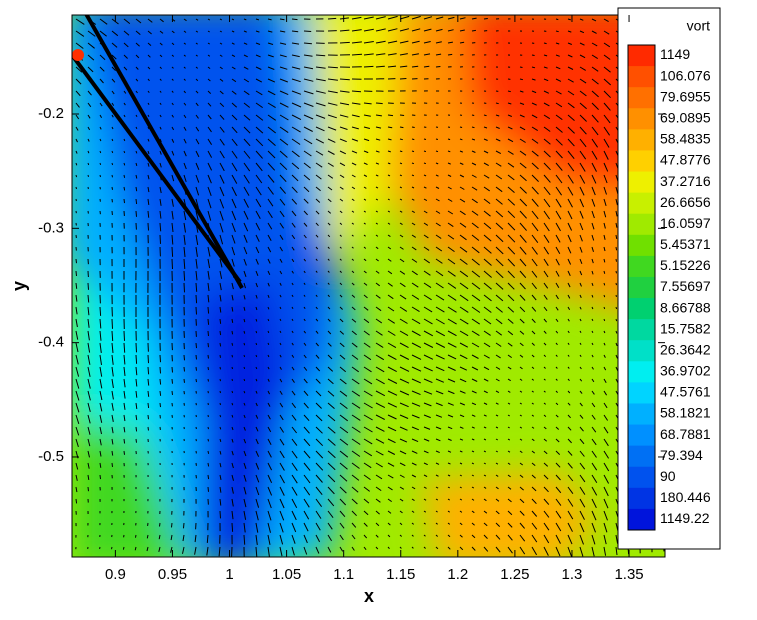  Describe the element at coordinates (685, 497) in the screenshot. I see `legend-label: 180.446` at that location.